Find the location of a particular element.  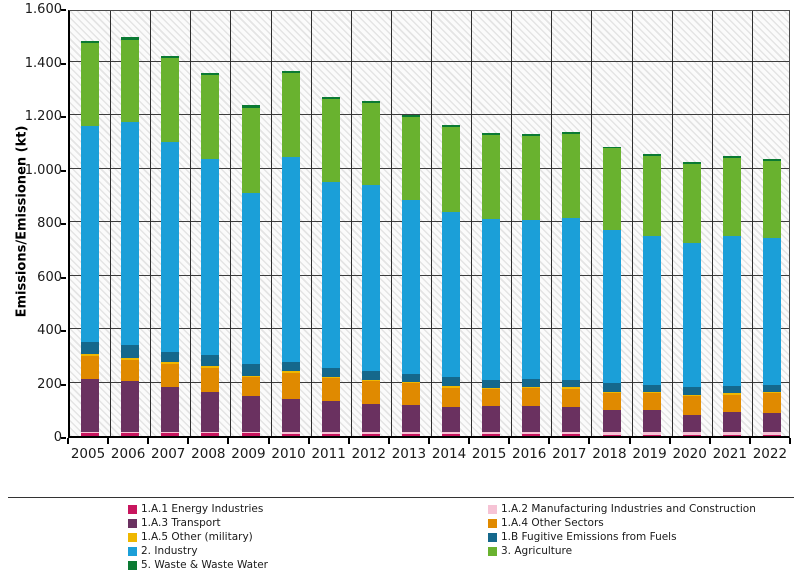

bar-2013 is located at coordinates (410, 222).